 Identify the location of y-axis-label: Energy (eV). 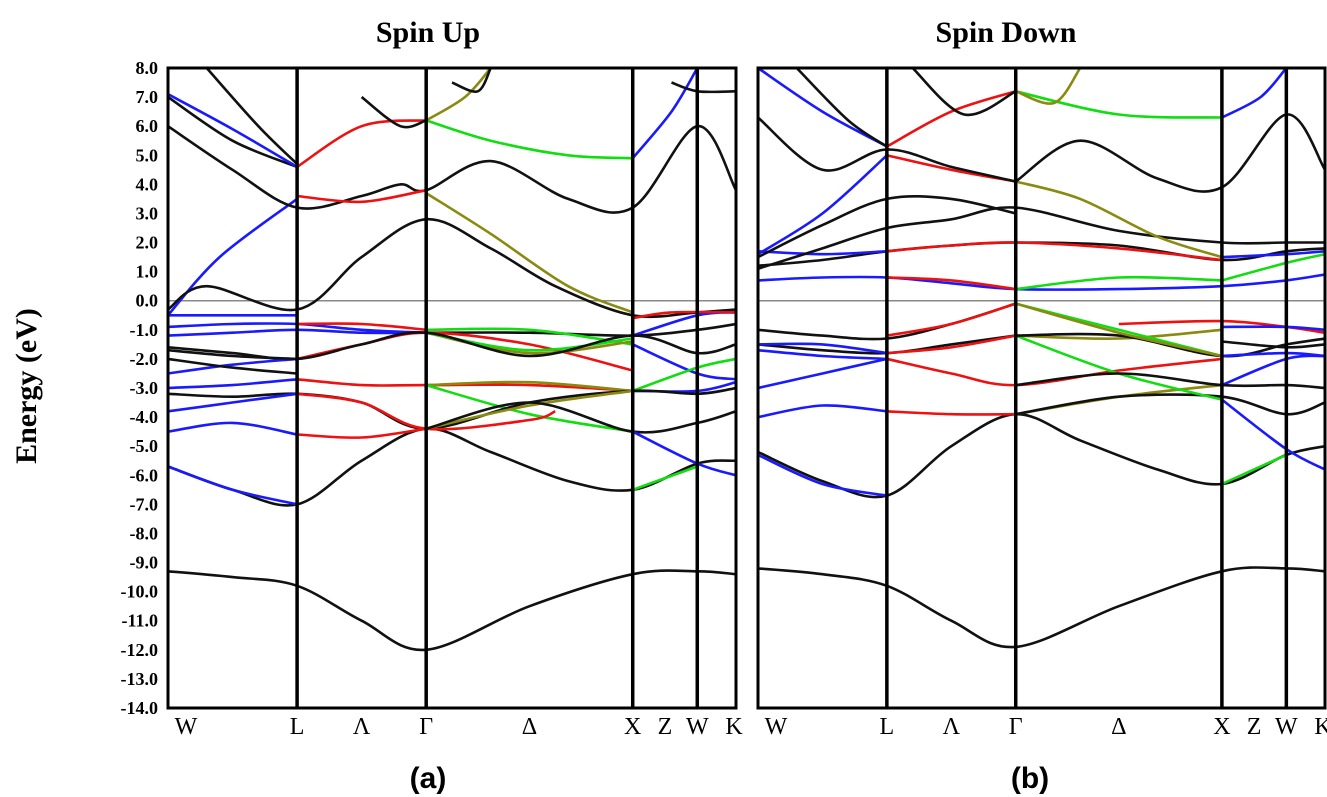
(26, 386).